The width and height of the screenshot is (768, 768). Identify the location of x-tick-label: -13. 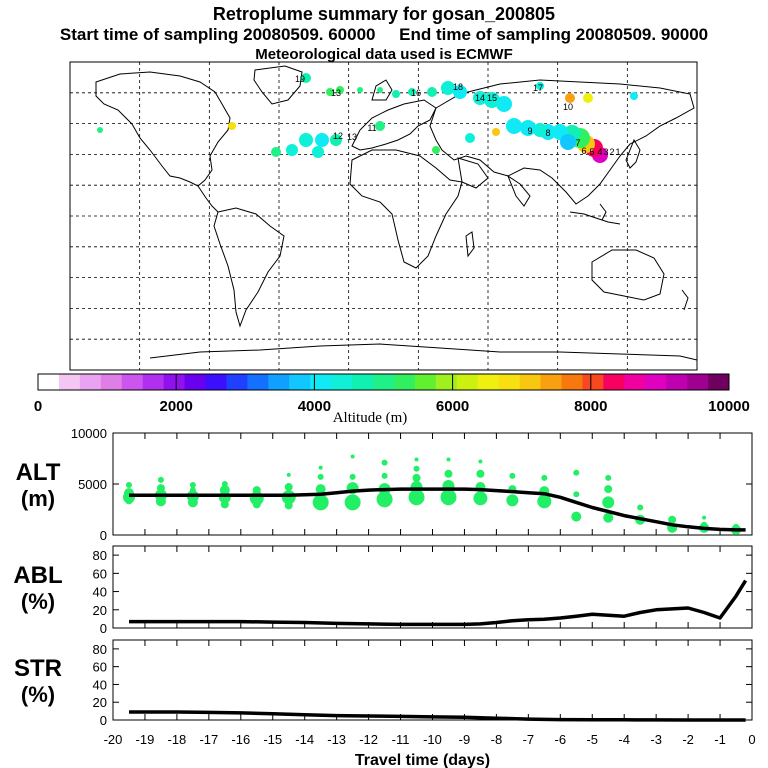
(336, 739).